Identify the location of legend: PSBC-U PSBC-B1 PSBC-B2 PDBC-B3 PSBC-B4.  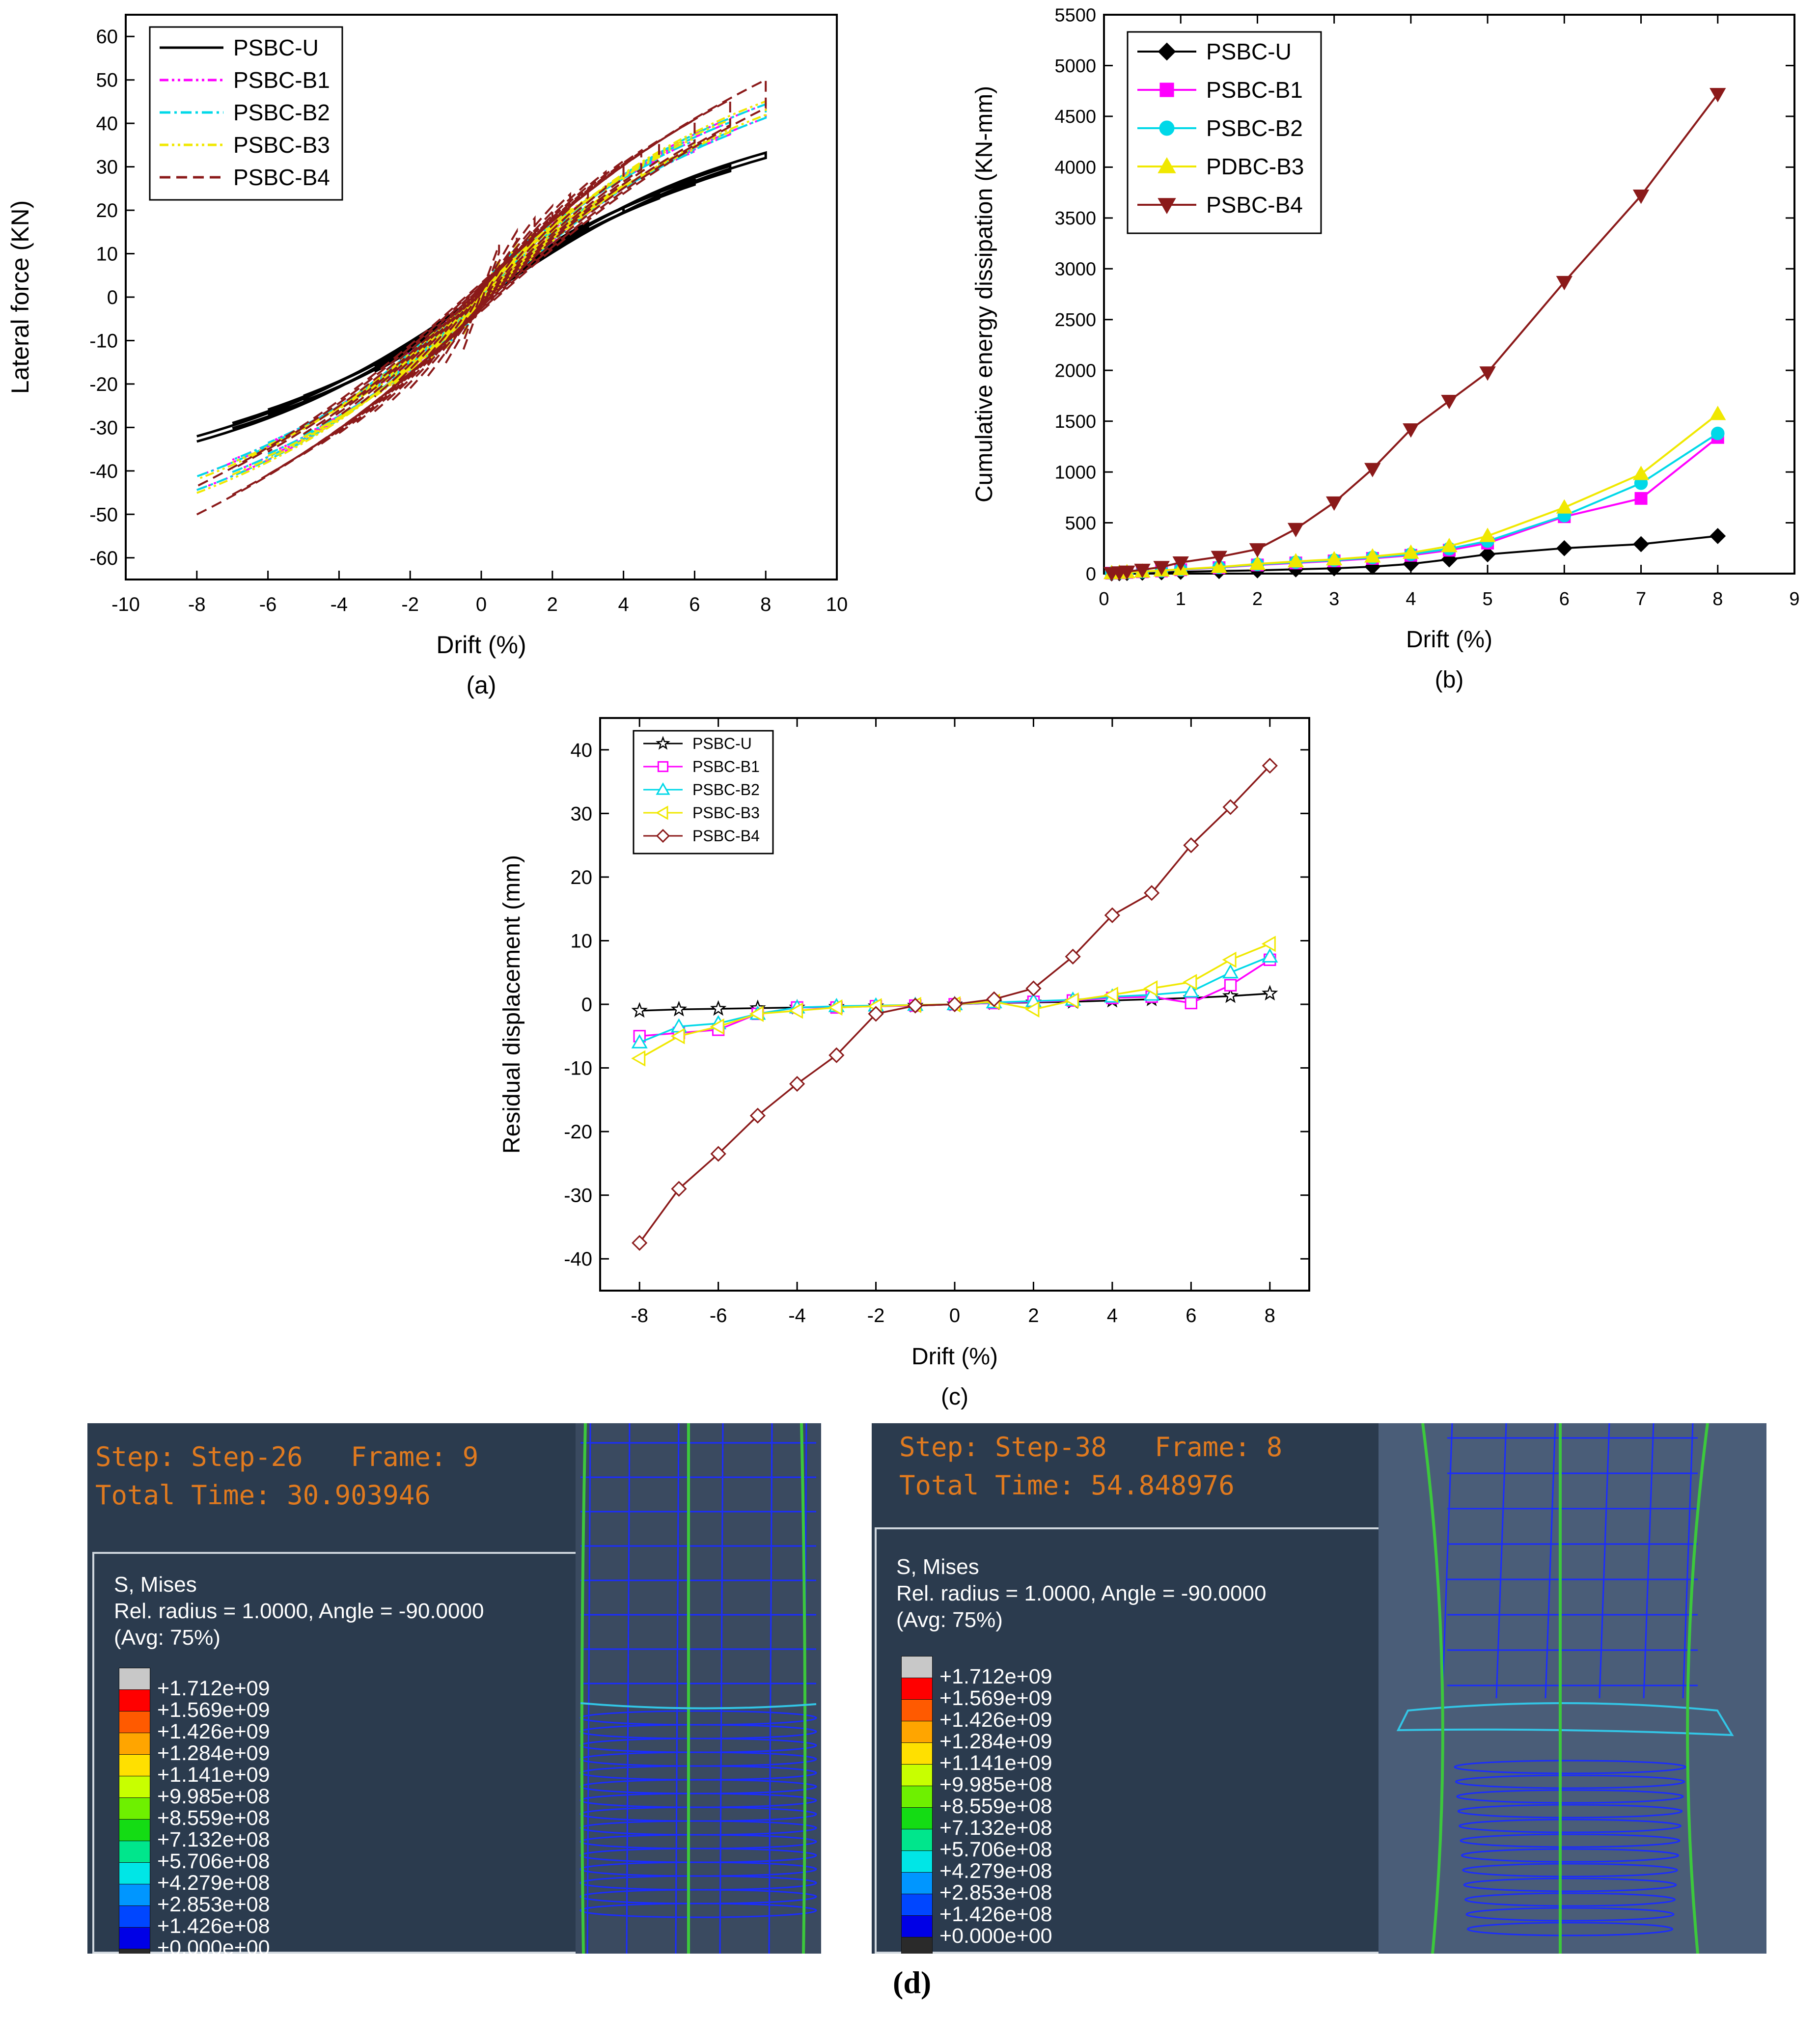
(1224, 132).